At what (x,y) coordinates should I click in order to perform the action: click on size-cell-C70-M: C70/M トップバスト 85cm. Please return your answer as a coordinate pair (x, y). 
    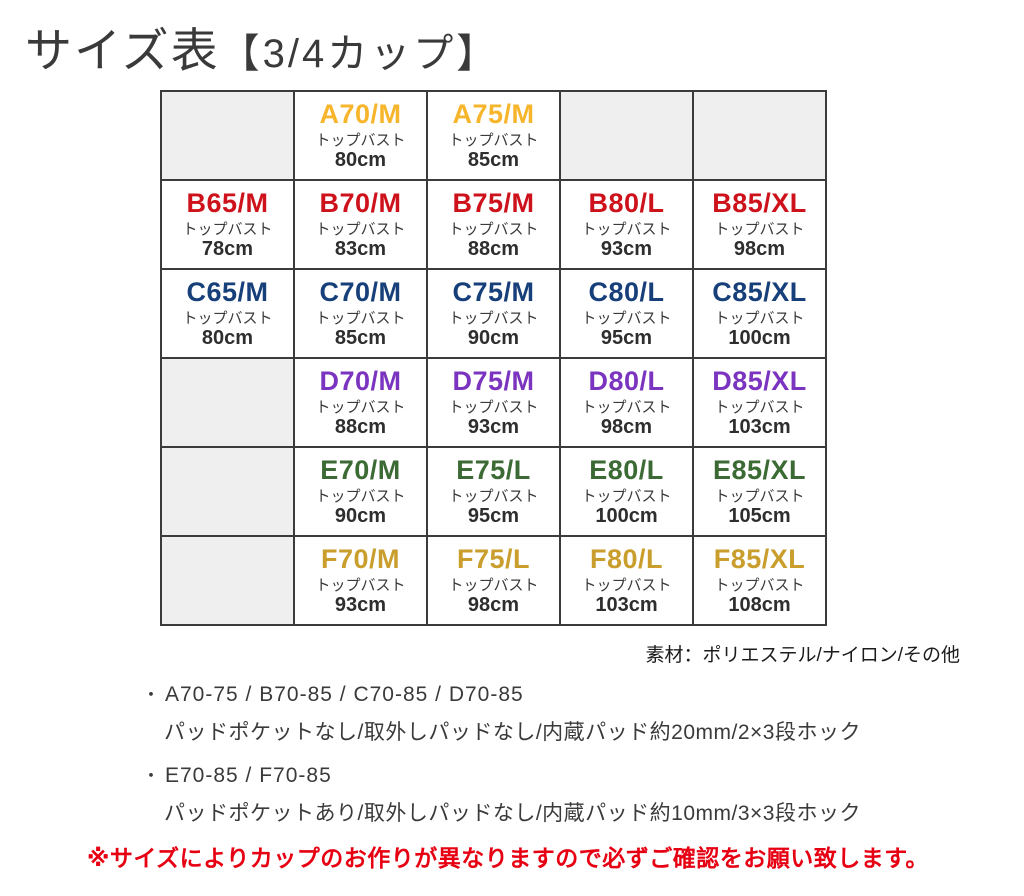
    Looking at the image, I should click on (360, 313).